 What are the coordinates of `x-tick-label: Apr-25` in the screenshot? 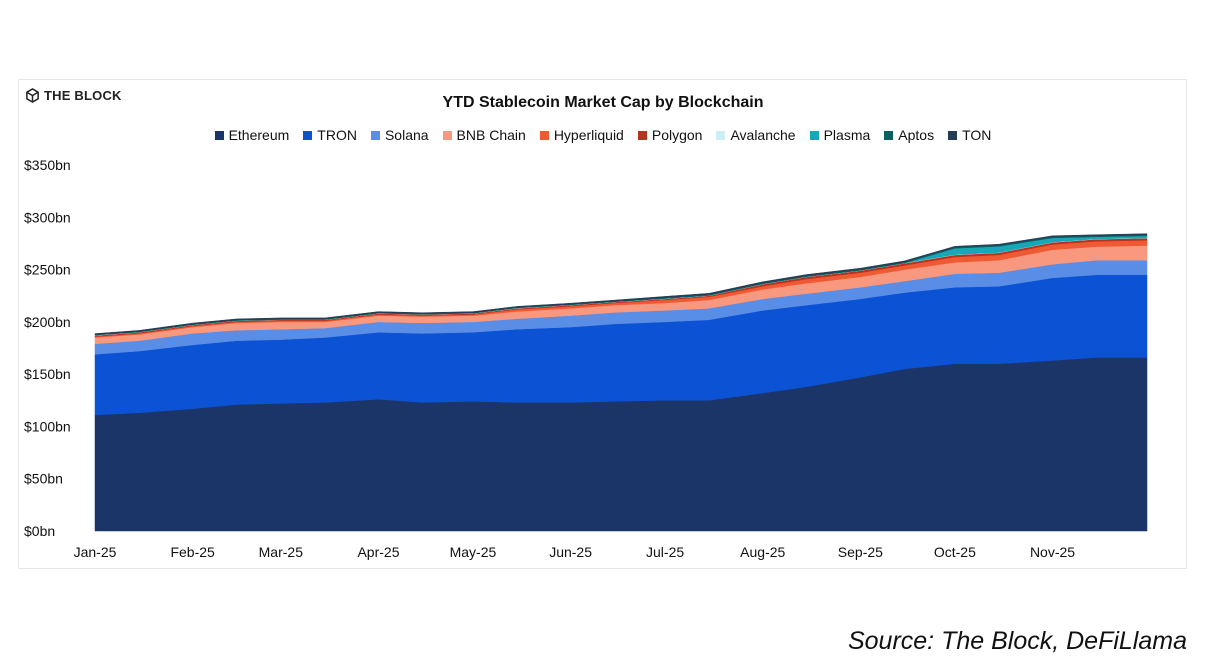 It's located at (378, 552).